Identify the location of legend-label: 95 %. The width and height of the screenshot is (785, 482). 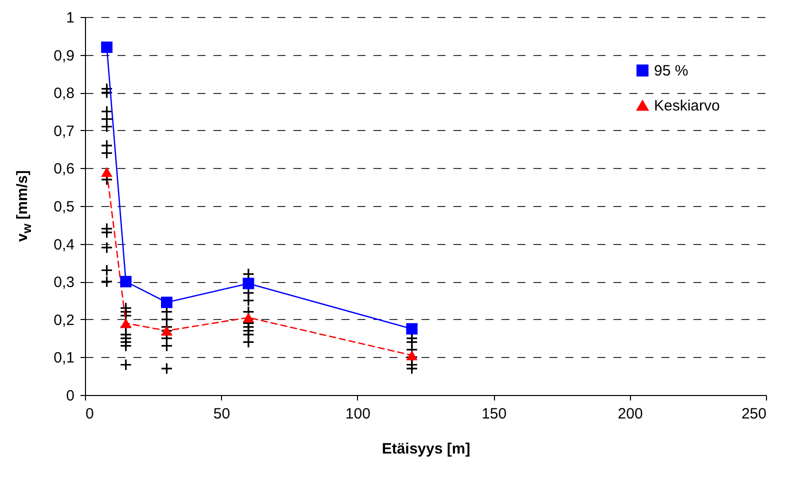
(671, 71).